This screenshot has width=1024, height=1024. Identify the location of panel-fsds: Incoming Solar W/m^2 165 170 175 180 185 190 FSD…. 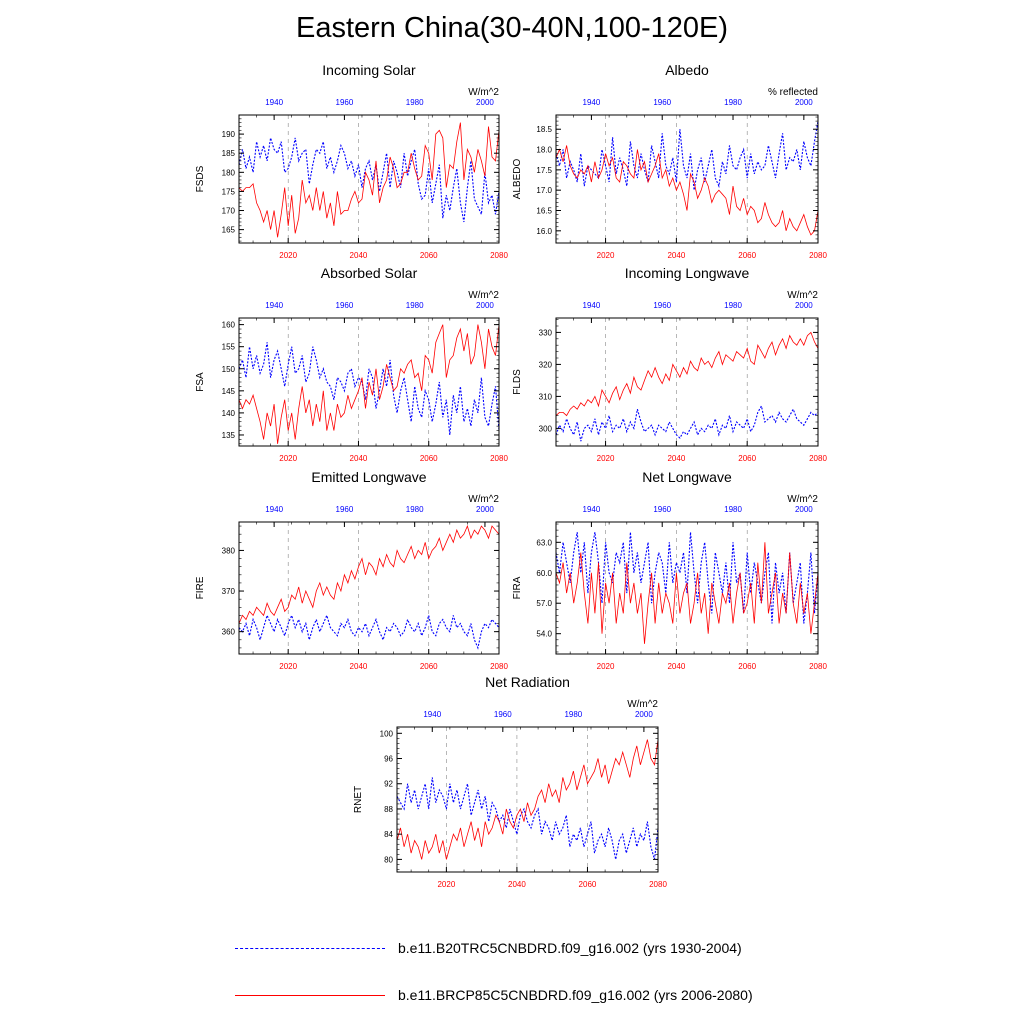
(351, 161).